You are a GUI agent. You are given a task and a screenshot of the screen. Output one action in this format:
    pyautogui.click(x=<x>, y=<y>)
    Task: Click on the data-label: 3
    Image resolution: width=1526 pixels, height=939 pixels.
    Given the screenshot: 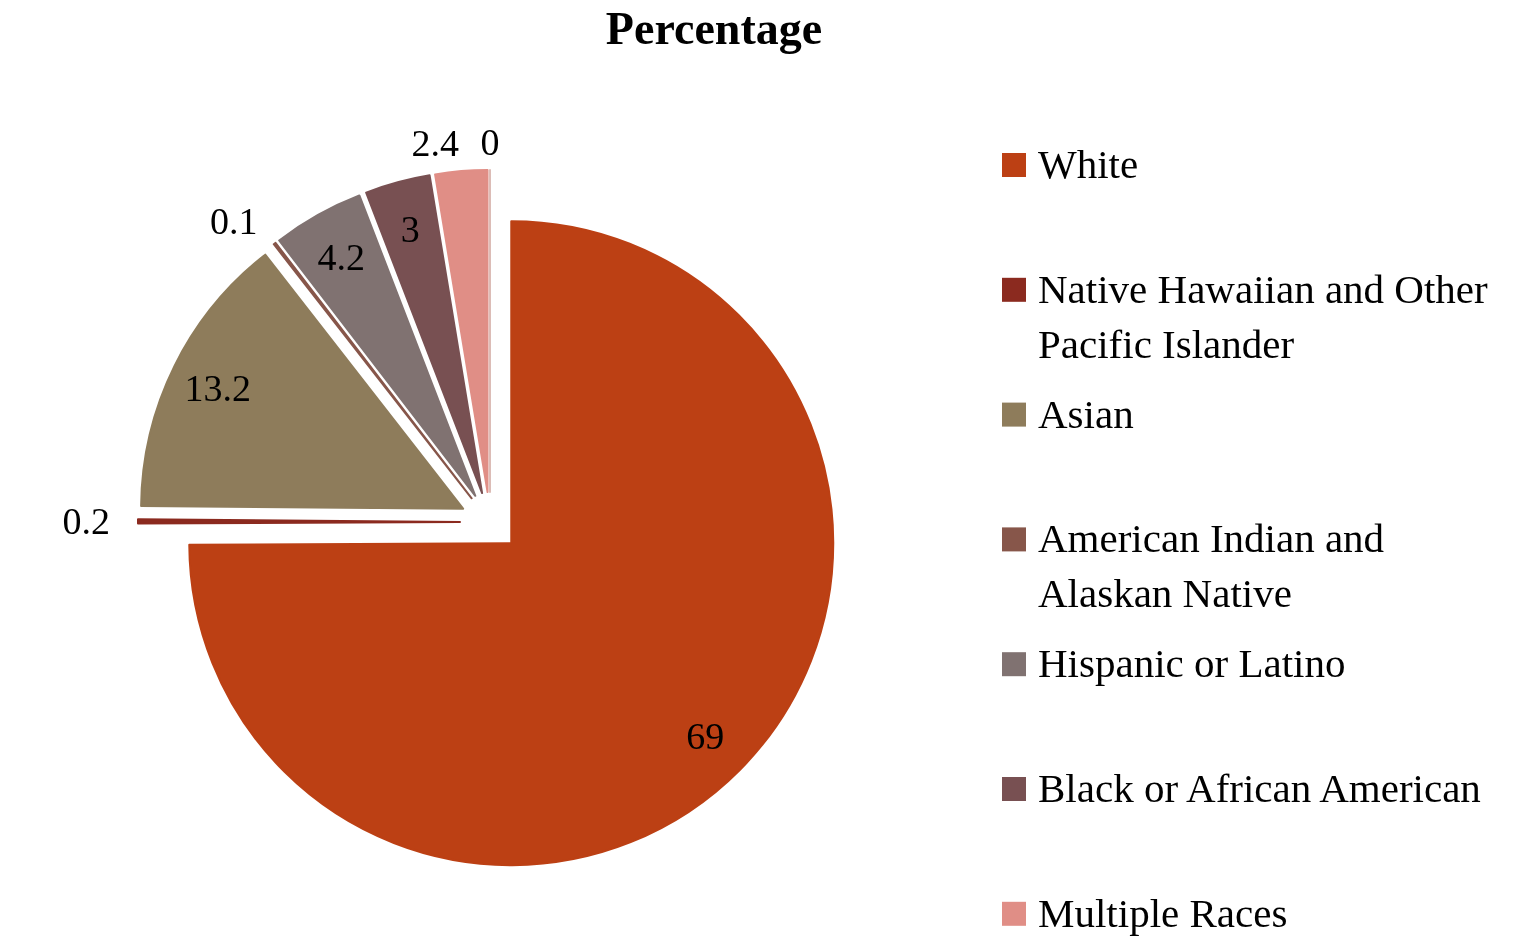 What is the action you would take?
    pyautogui.click(x=410, y=228)
    